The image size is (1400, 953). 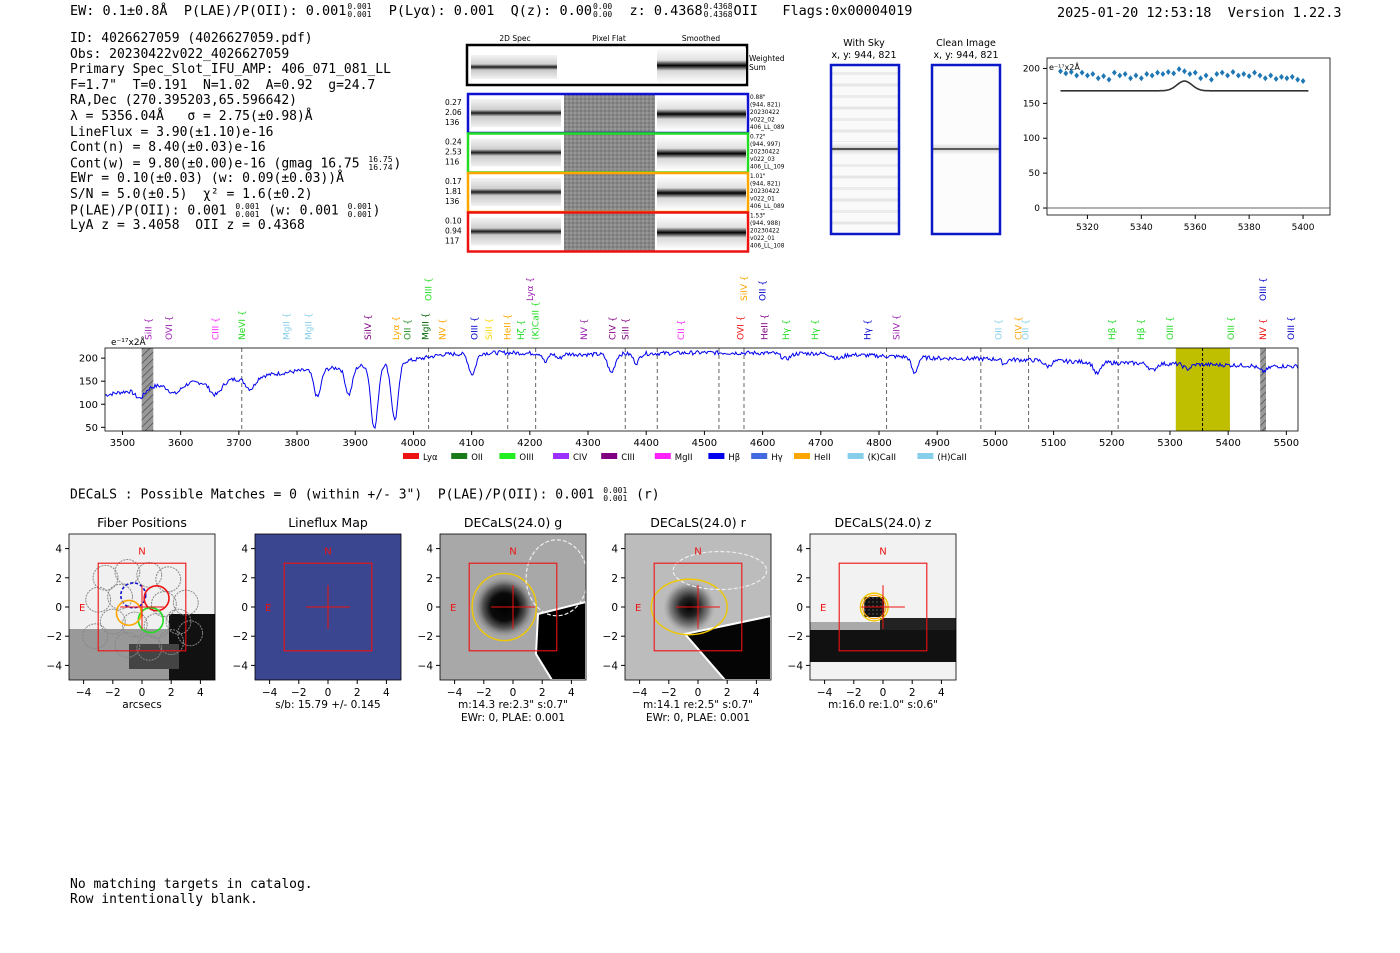 What do you see at coordinates (1227, 443) in the screenshot?
I see `spectrum-xtick-label: 5400` at bounding box center [1227, 443].